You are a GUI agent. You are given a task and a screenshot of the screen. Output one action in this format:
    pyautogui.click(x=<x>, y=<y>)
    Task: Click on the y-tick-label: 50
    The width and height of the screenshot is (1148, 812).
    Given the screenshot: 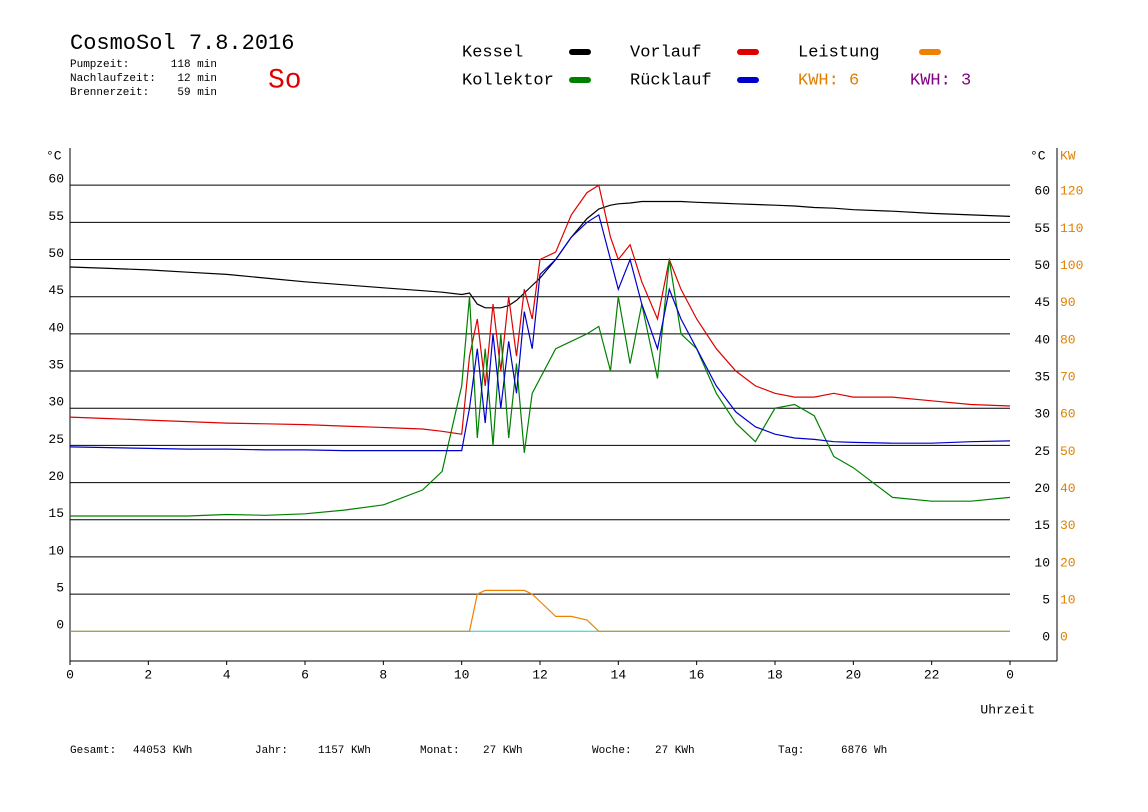 What is the action you would take?
    pyautogui.click(x=56, y=253)
    